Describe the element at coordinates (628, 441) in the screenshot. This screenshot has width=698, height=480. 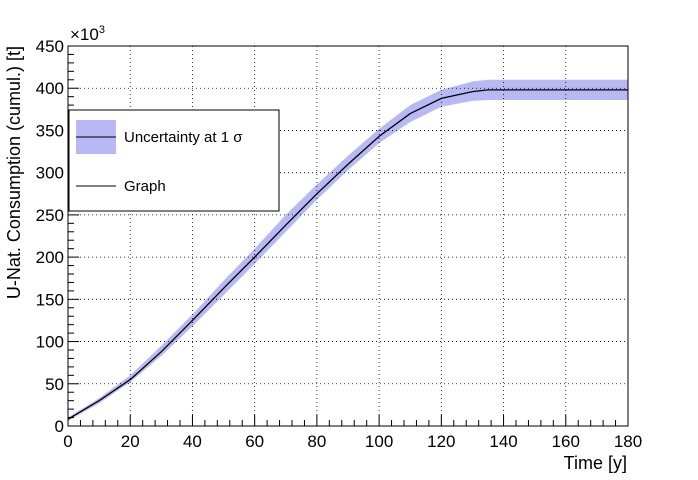
I see `x-tick-label: 180` at that location.